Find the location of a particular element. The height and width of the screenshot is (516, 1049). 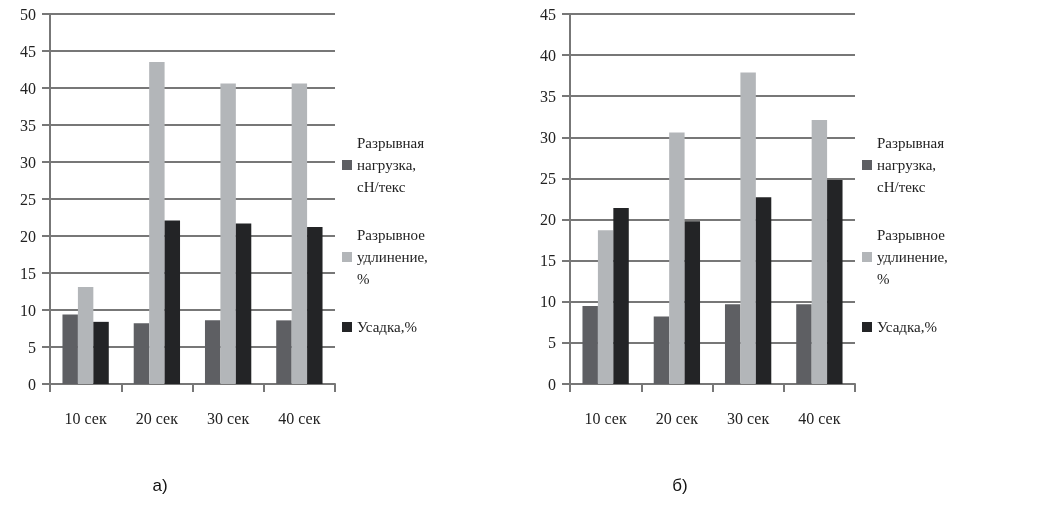

text: б) is located at coordinates (680, 486).